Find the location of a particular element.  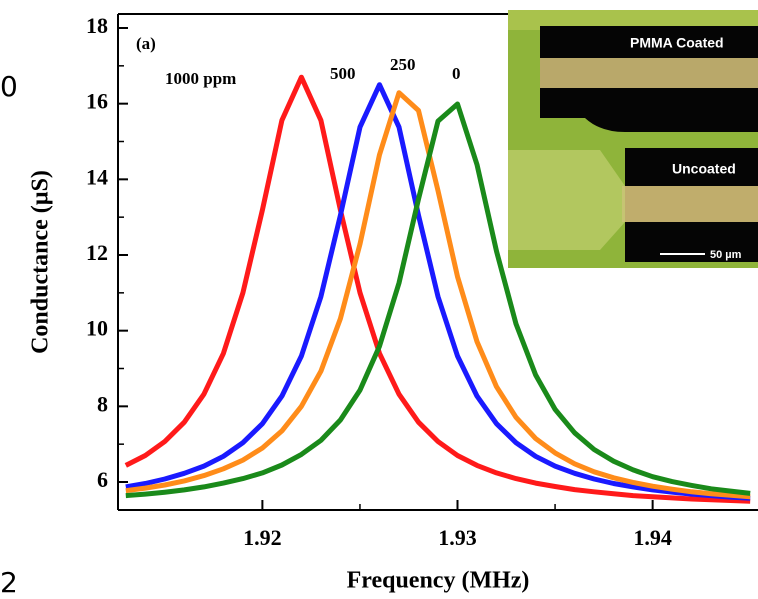

x-axis-title: Frequency (MHz) is located at coordinates (438, 581).